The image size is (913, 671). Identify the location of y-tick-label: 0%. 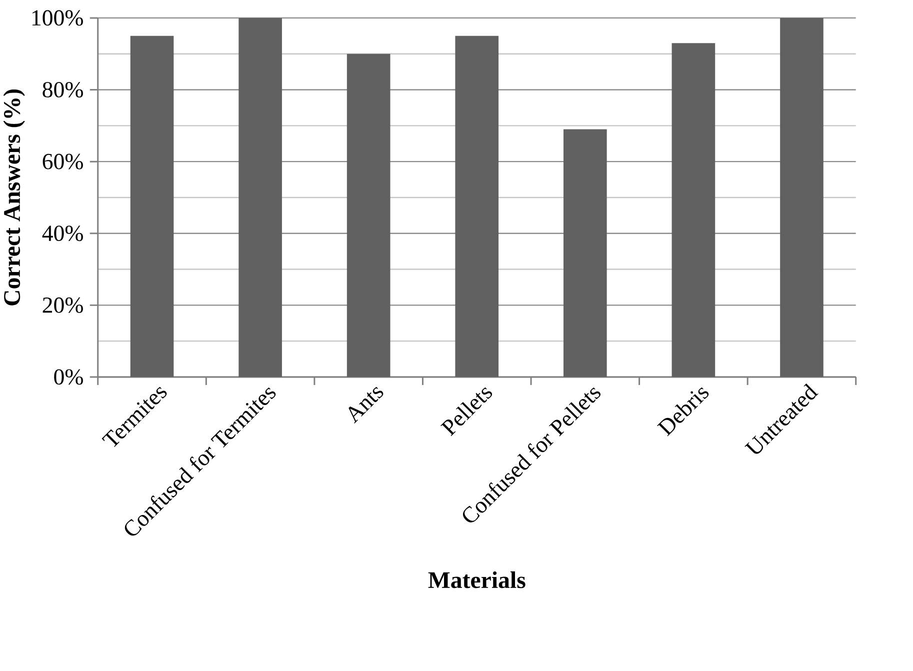
(68, 377).